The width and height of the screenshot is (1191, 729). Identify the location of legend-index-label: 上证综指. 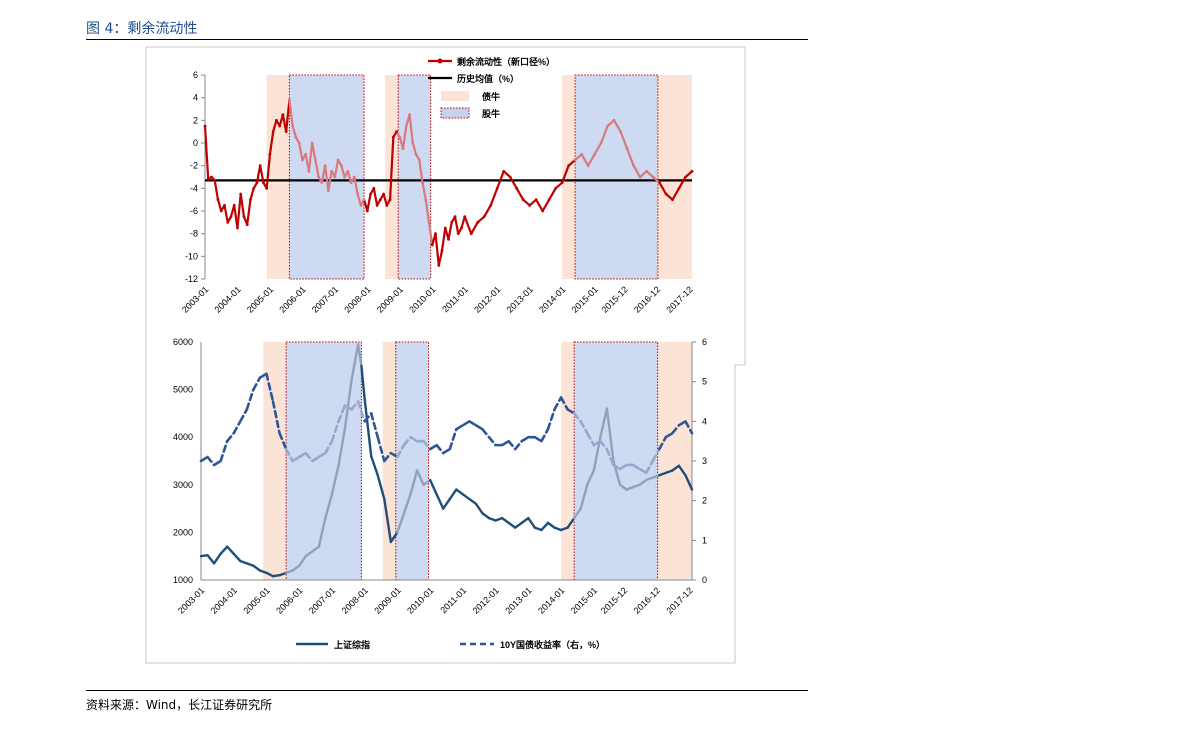
(352, 644).